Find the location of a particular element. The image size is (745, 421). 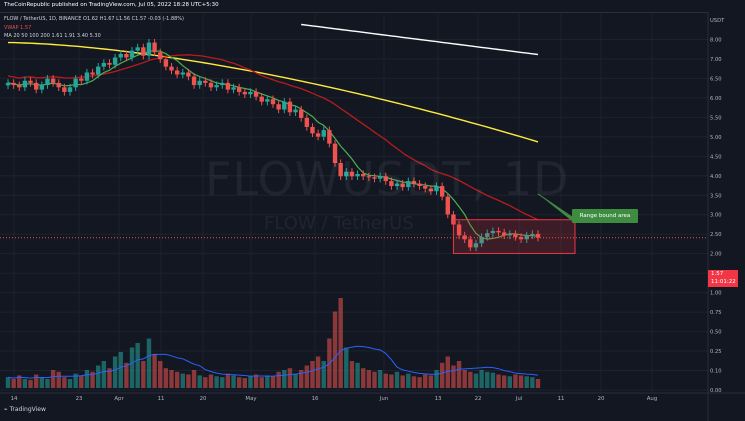

moving-average-legend: MA 20 50 100 200 1.61 1.91 3.40 5.30 is located at coordinates (52, 36).